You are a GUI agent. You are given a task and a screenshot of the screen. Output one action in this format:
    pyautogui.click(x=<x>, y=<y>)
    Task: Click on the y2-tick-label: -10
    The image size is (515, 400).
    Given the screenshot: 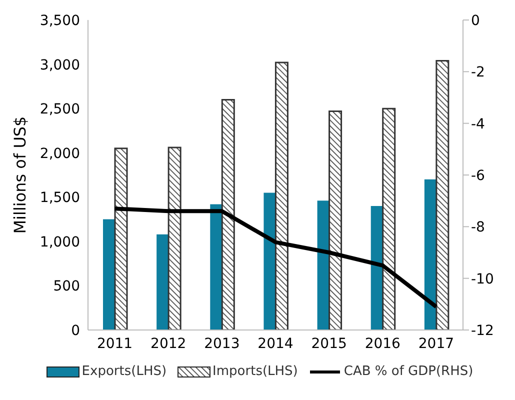 What is the action you would take?
    pyautogui.click(x=482, y=279)
    